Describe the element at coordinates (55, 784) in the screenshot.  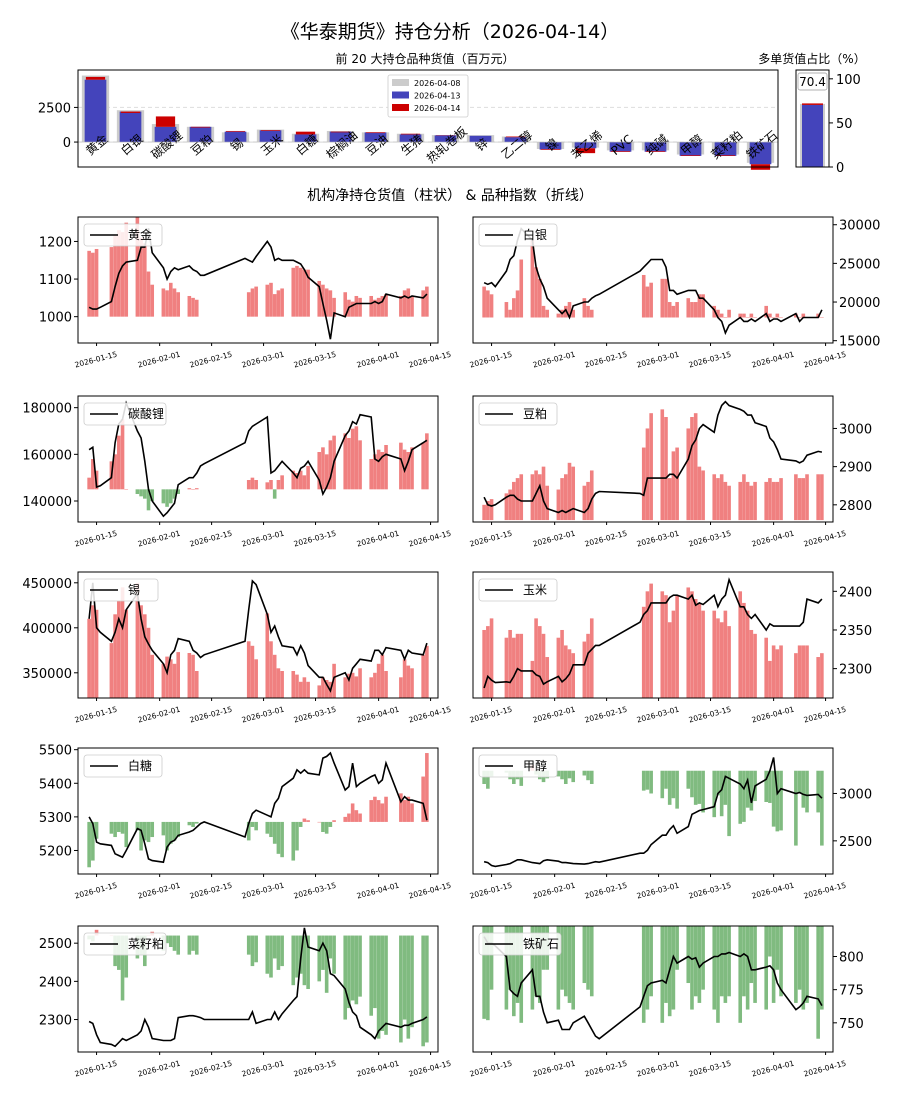
I see `panel-ytick-label: 5400` at that location.